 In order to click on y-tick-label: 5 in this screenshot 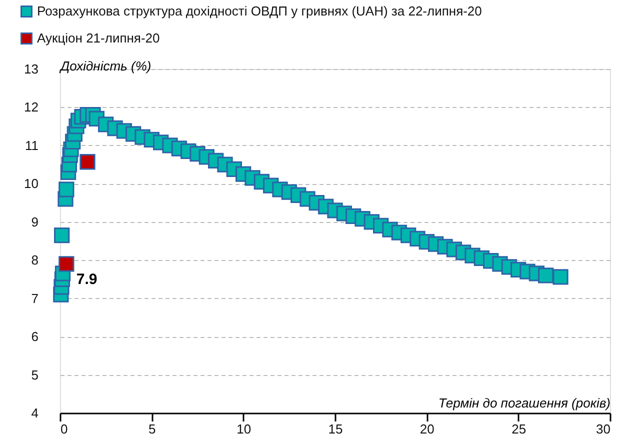, I will do `click(34, 374)`.